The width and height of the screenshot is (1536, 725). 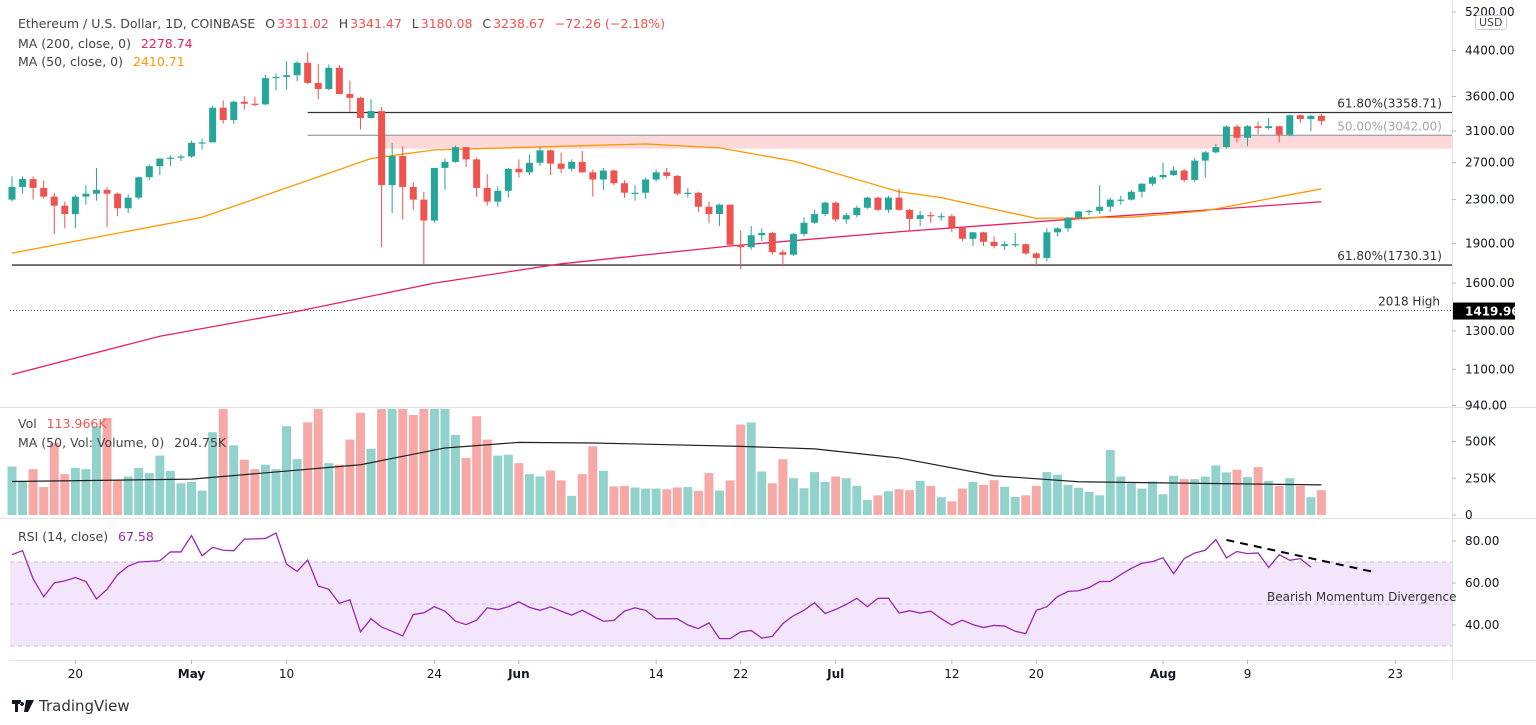 What do you see at coordinates (63, 423) in the screenshot?
I see `volume-legend: Vol 113.966K` at bounding box center [63, 423].